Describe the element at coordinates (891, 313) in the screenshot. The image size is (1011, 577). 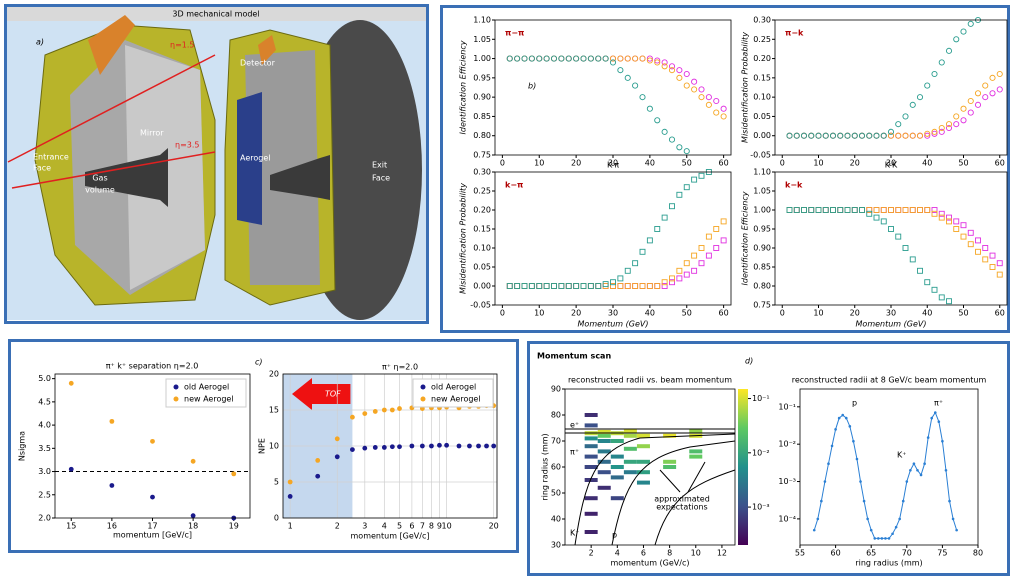
I see `x-tick-label: 30` at that location.